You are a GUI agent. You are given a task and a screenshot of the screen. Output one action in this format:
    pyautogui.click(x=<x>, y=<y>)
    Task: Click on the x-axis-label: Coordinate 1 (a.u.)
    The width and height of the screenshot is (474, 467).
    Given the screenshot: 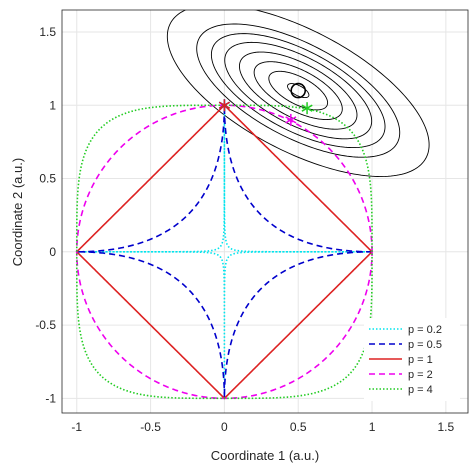 What is the action you would take?
    pyautogui.click(x=265, y=455)
    